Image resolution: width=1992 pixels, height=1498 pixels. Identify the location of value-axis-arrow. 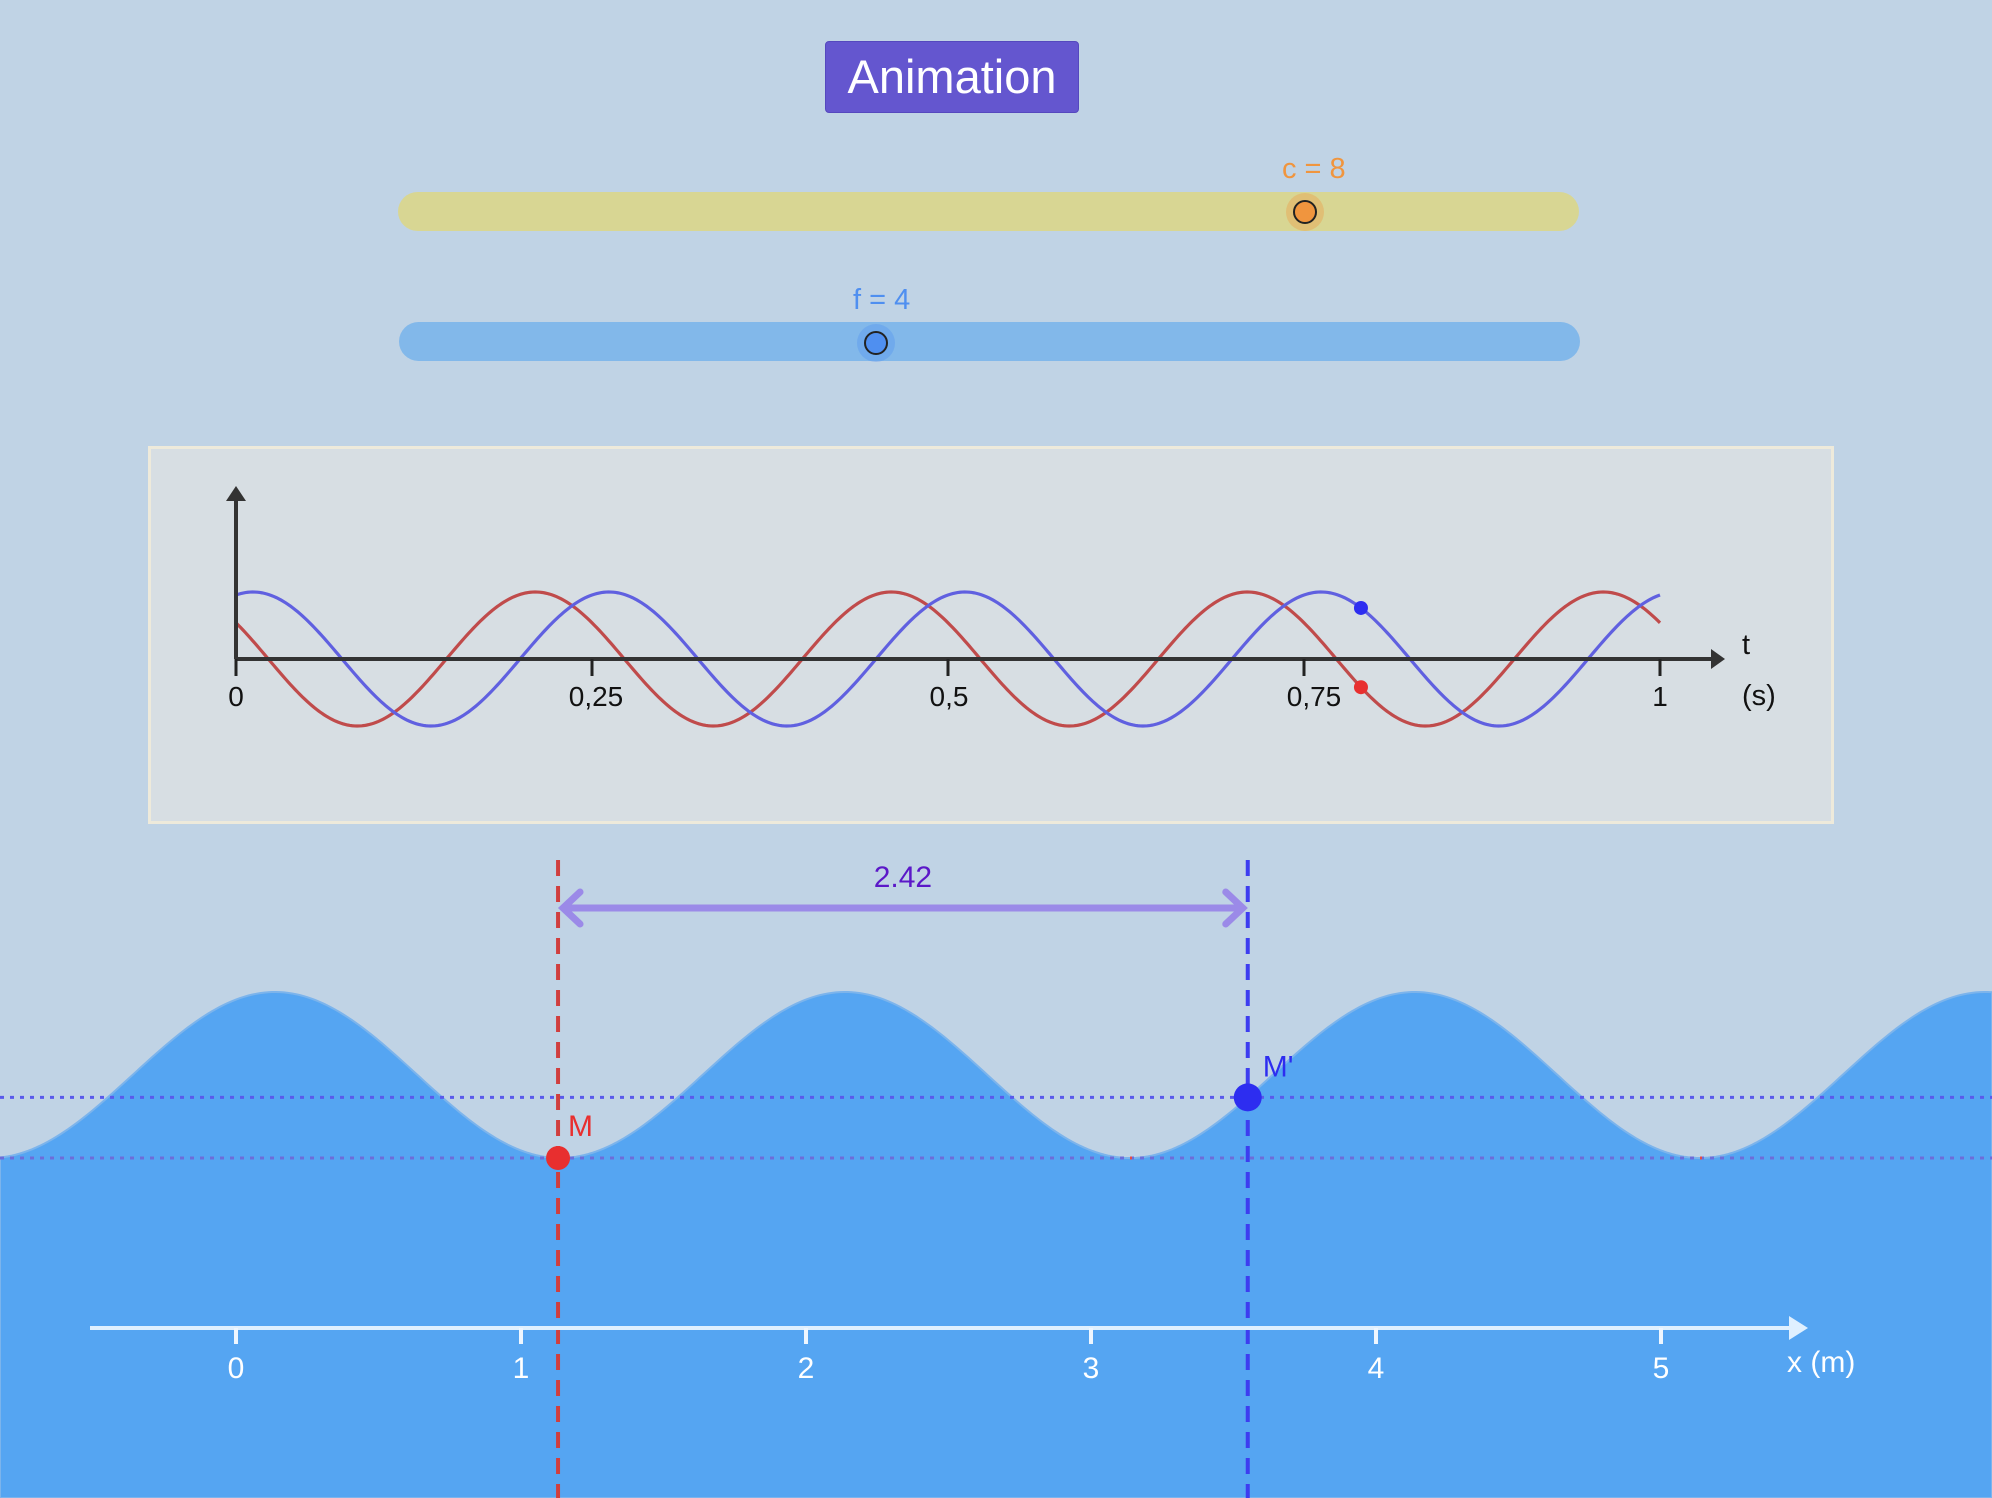
(236, 493).